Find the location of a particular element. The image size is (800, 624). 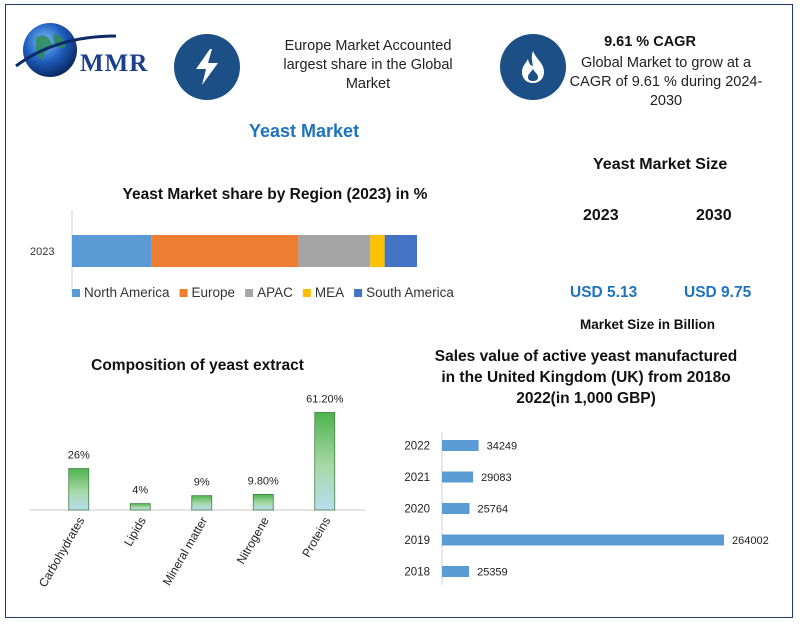

lightning-icon is located at coordinates (207, 67).